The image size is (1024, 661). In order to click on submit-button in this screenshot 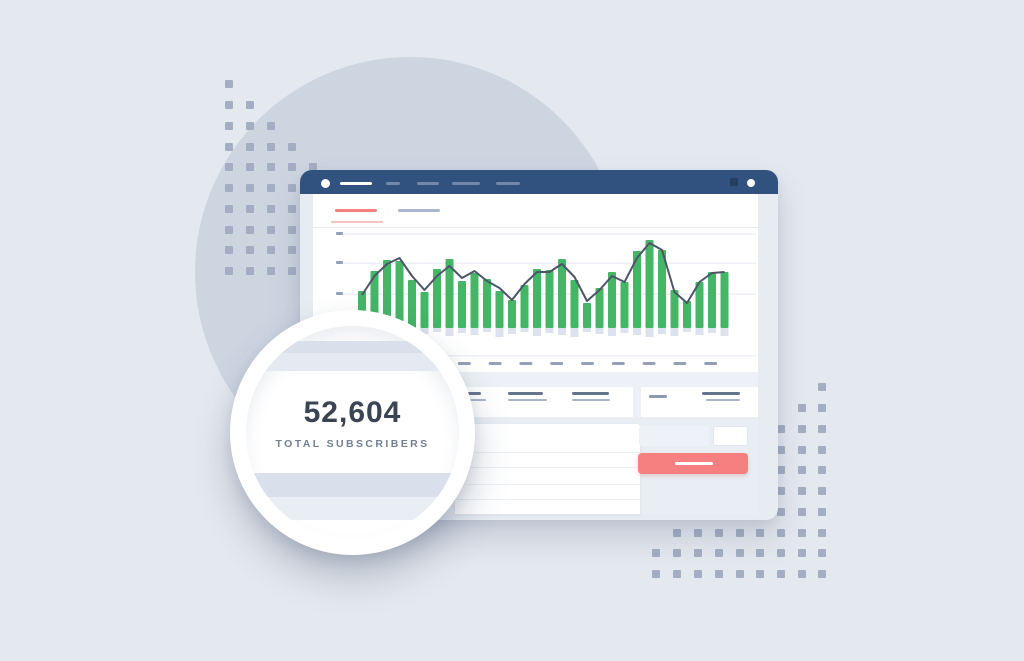, I will do `click(693, 463)`.